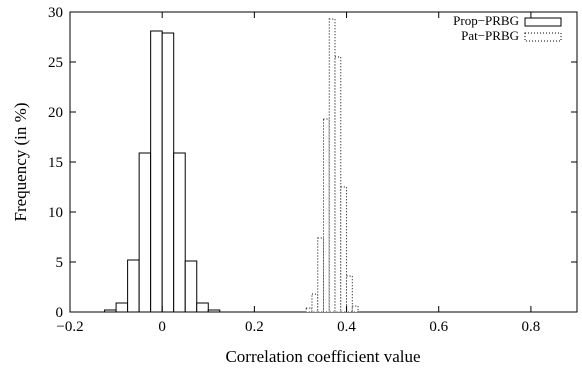 Image resolution: width=582 pixels, height=372 pixels. I want to click on y-tick-label: 10, so click(55, 213).